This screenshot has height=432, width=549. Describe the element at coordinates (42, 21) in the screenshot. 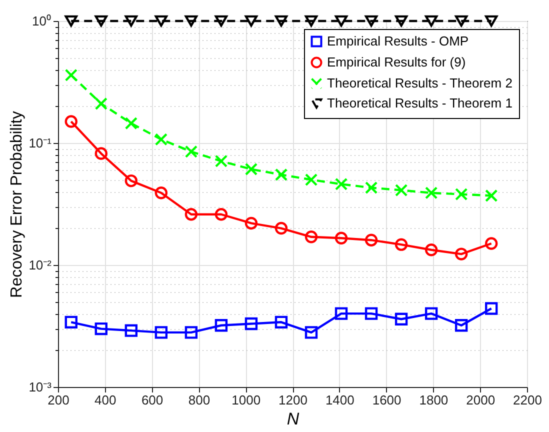

I see `y-tick-label: 10⁰` at that location.